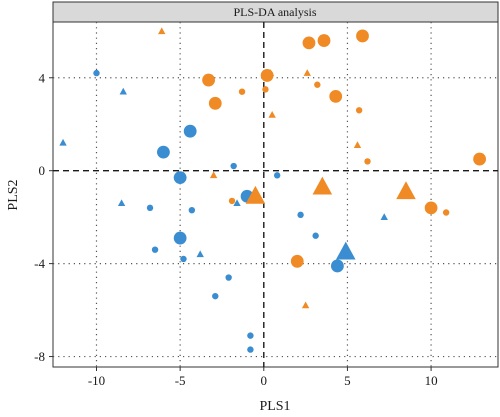 The width and height of the screenshot is (500, 417). What do you see at coordinates (39, 263) in the screenshot?
I see `y-tick-label: -4` at bounding box center [39, 263].